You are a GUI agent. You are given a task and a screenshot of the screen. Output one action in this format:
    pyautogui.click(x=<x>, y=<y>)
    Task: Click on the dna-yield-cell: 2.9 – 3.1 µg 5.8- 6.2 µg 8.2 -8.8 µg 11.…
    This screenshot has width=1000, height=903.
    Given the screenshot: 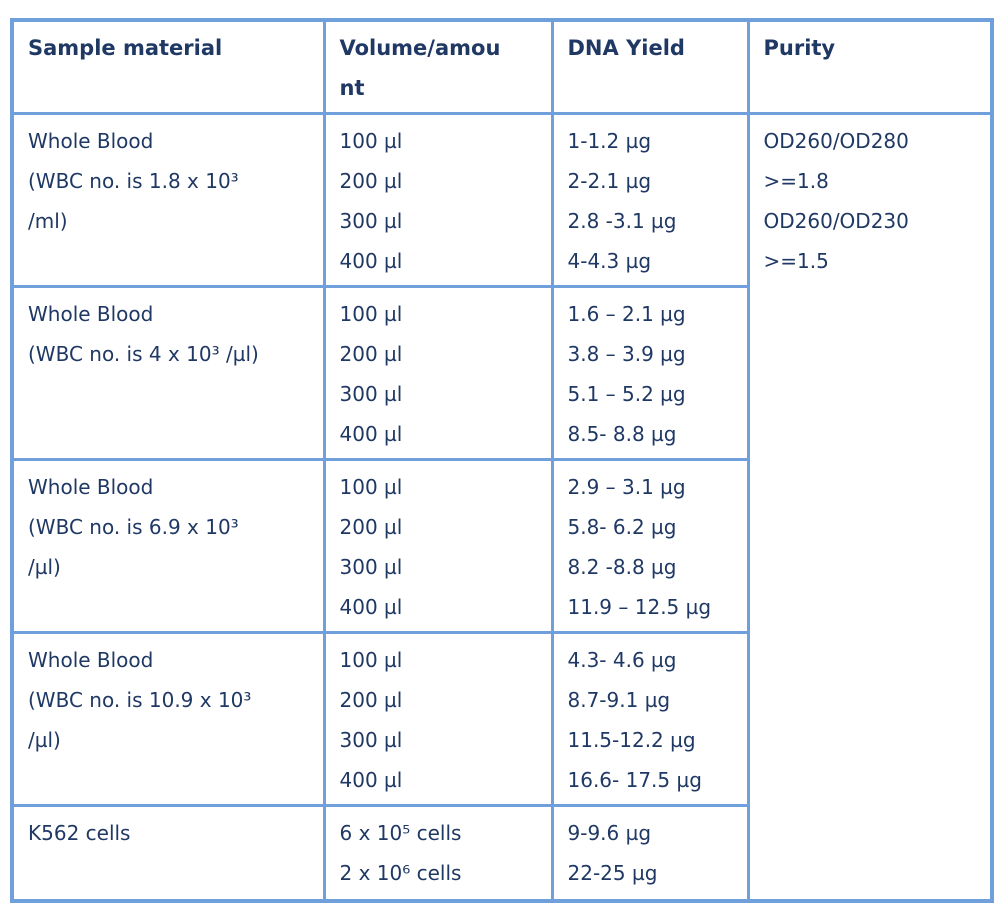 What is the action you would take?
    pyautogui.click(x=650, y=546)
    